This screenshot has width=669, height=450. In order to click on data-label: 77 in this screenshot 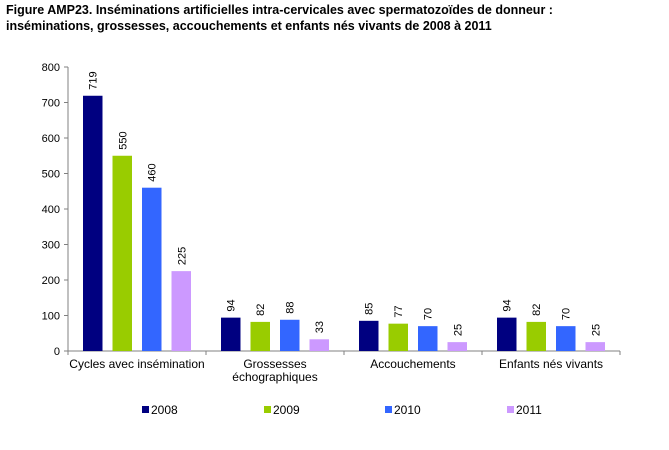, I will do `click(399, 311)`.